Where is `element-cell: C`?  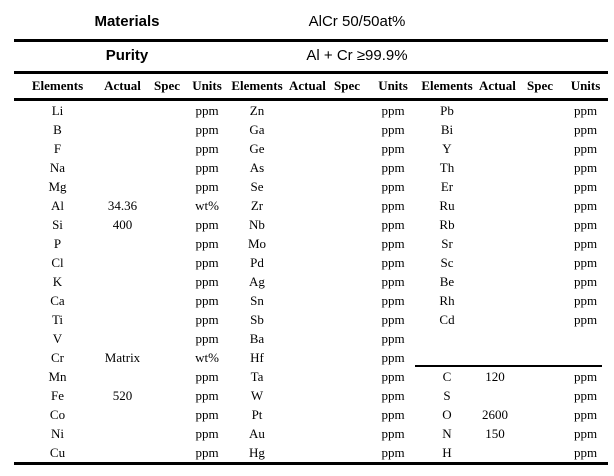 element-cell: C is located at coordinates (447, 376).